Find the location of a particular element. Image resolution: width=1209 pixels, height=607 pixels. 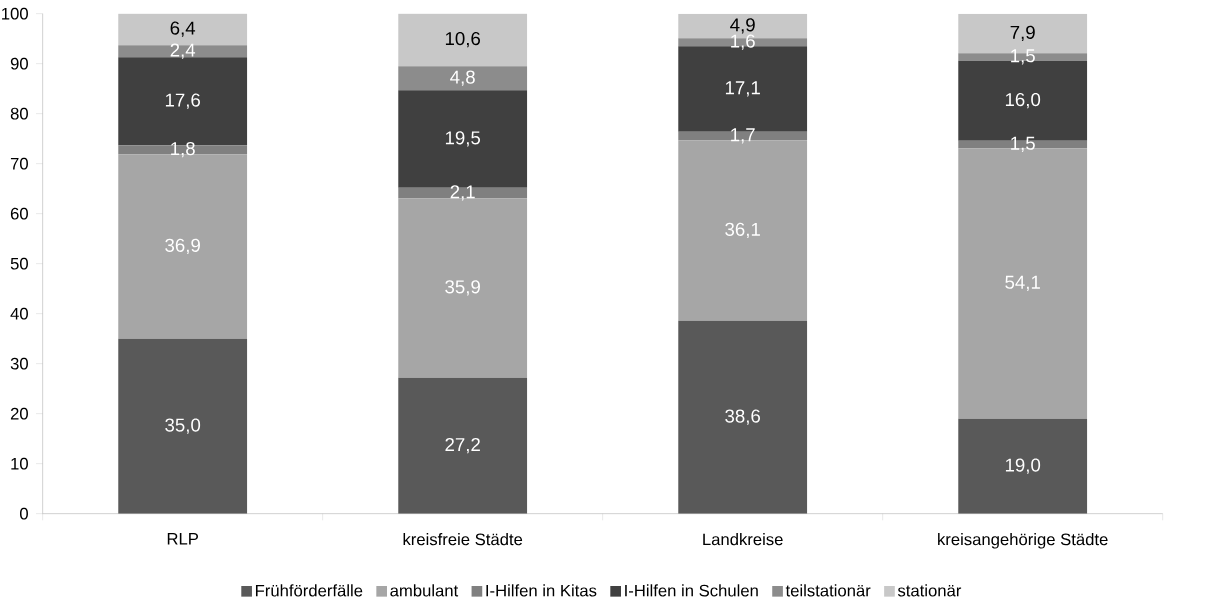

data-label: 36,1 is located at coordinates (742, 230).